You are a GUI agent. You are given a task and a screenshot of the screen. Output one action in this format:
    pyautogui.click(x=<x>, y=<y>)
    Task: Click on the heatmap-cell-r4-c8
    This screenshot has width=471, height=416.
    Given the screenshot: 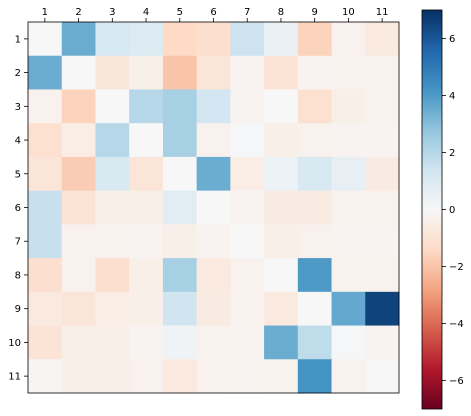 What is the action you would take?
    pyautogui.click(x=281, y=140)
    